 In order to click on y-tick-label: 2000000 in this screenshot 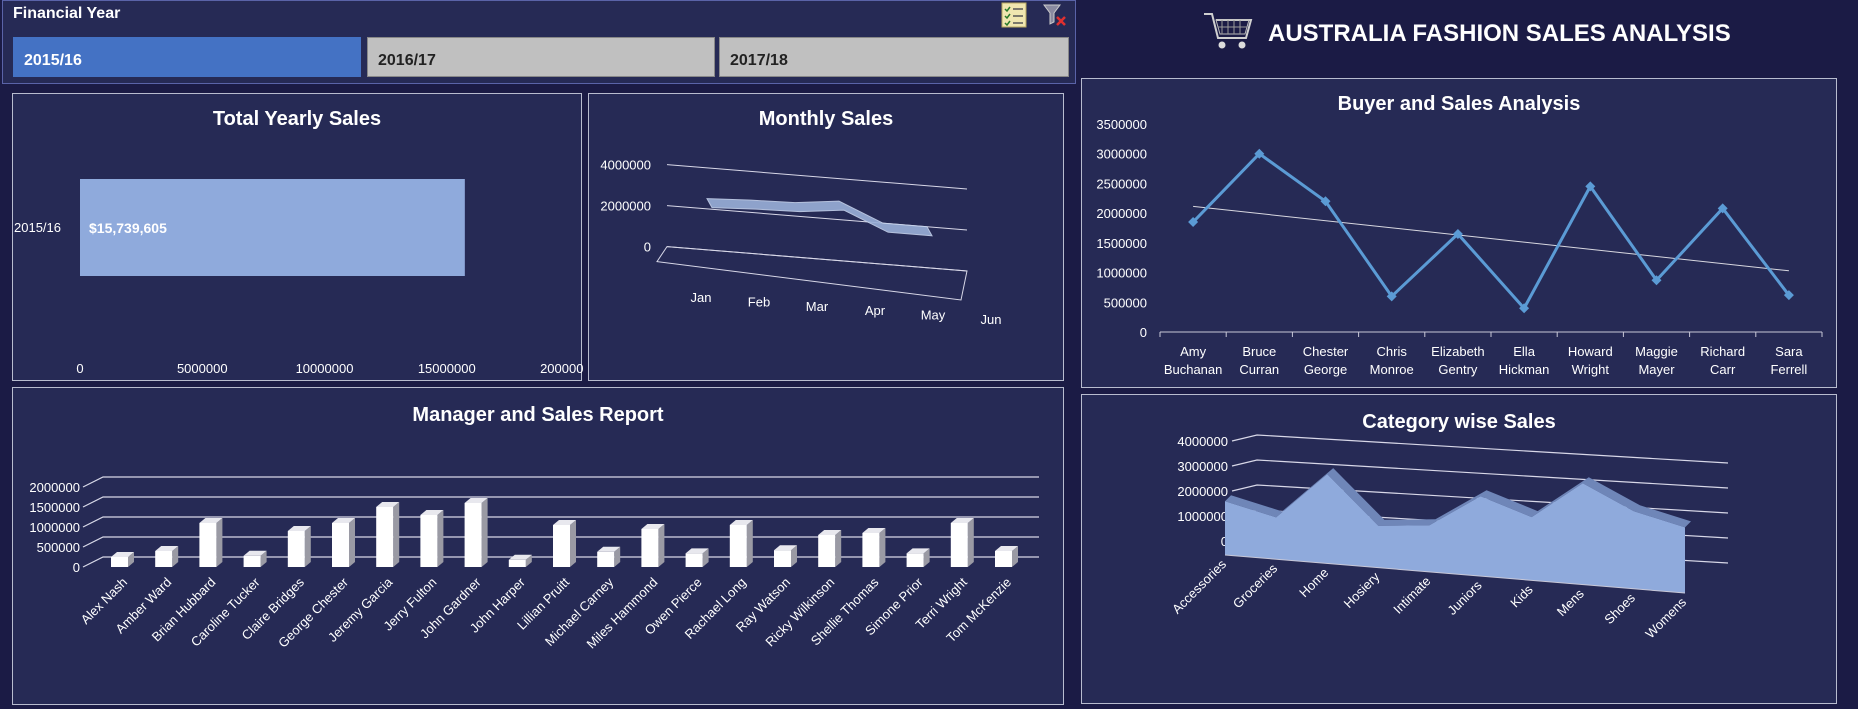, I will do `click(1121, 213)`.